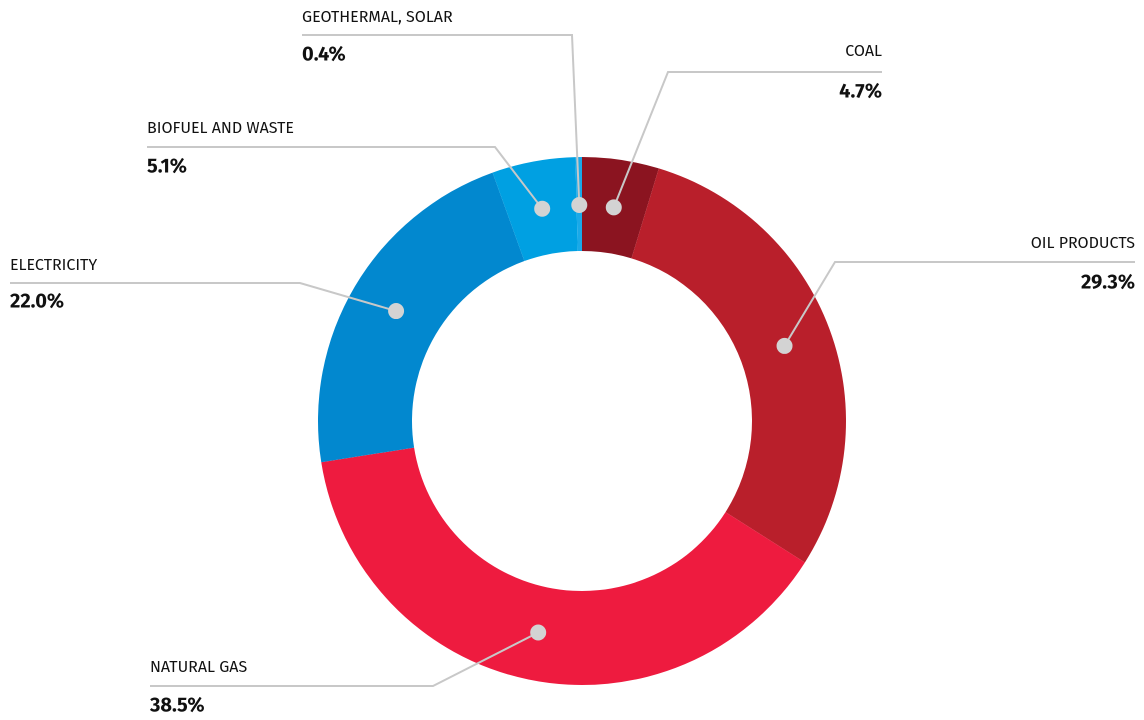  I want to click on slice-value: 22.0%, so click(37, 301).